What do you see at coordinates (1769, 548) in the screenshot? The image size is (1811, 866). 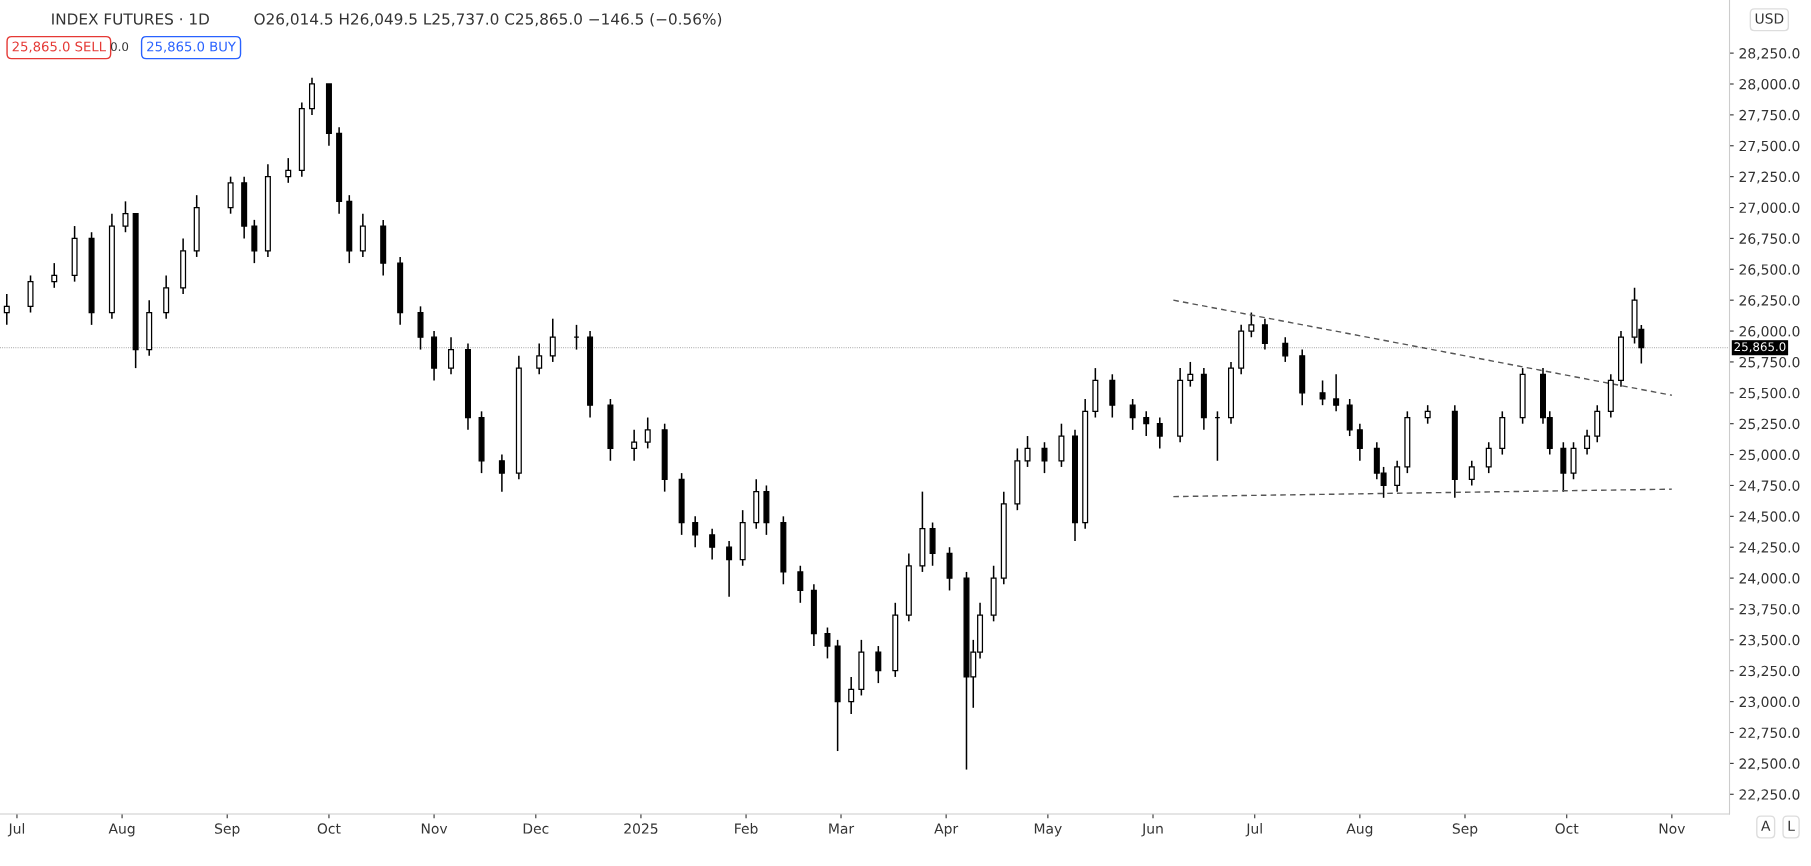 I see `y-tick-label: 24,250.0` at bounding box center [1769, 548].